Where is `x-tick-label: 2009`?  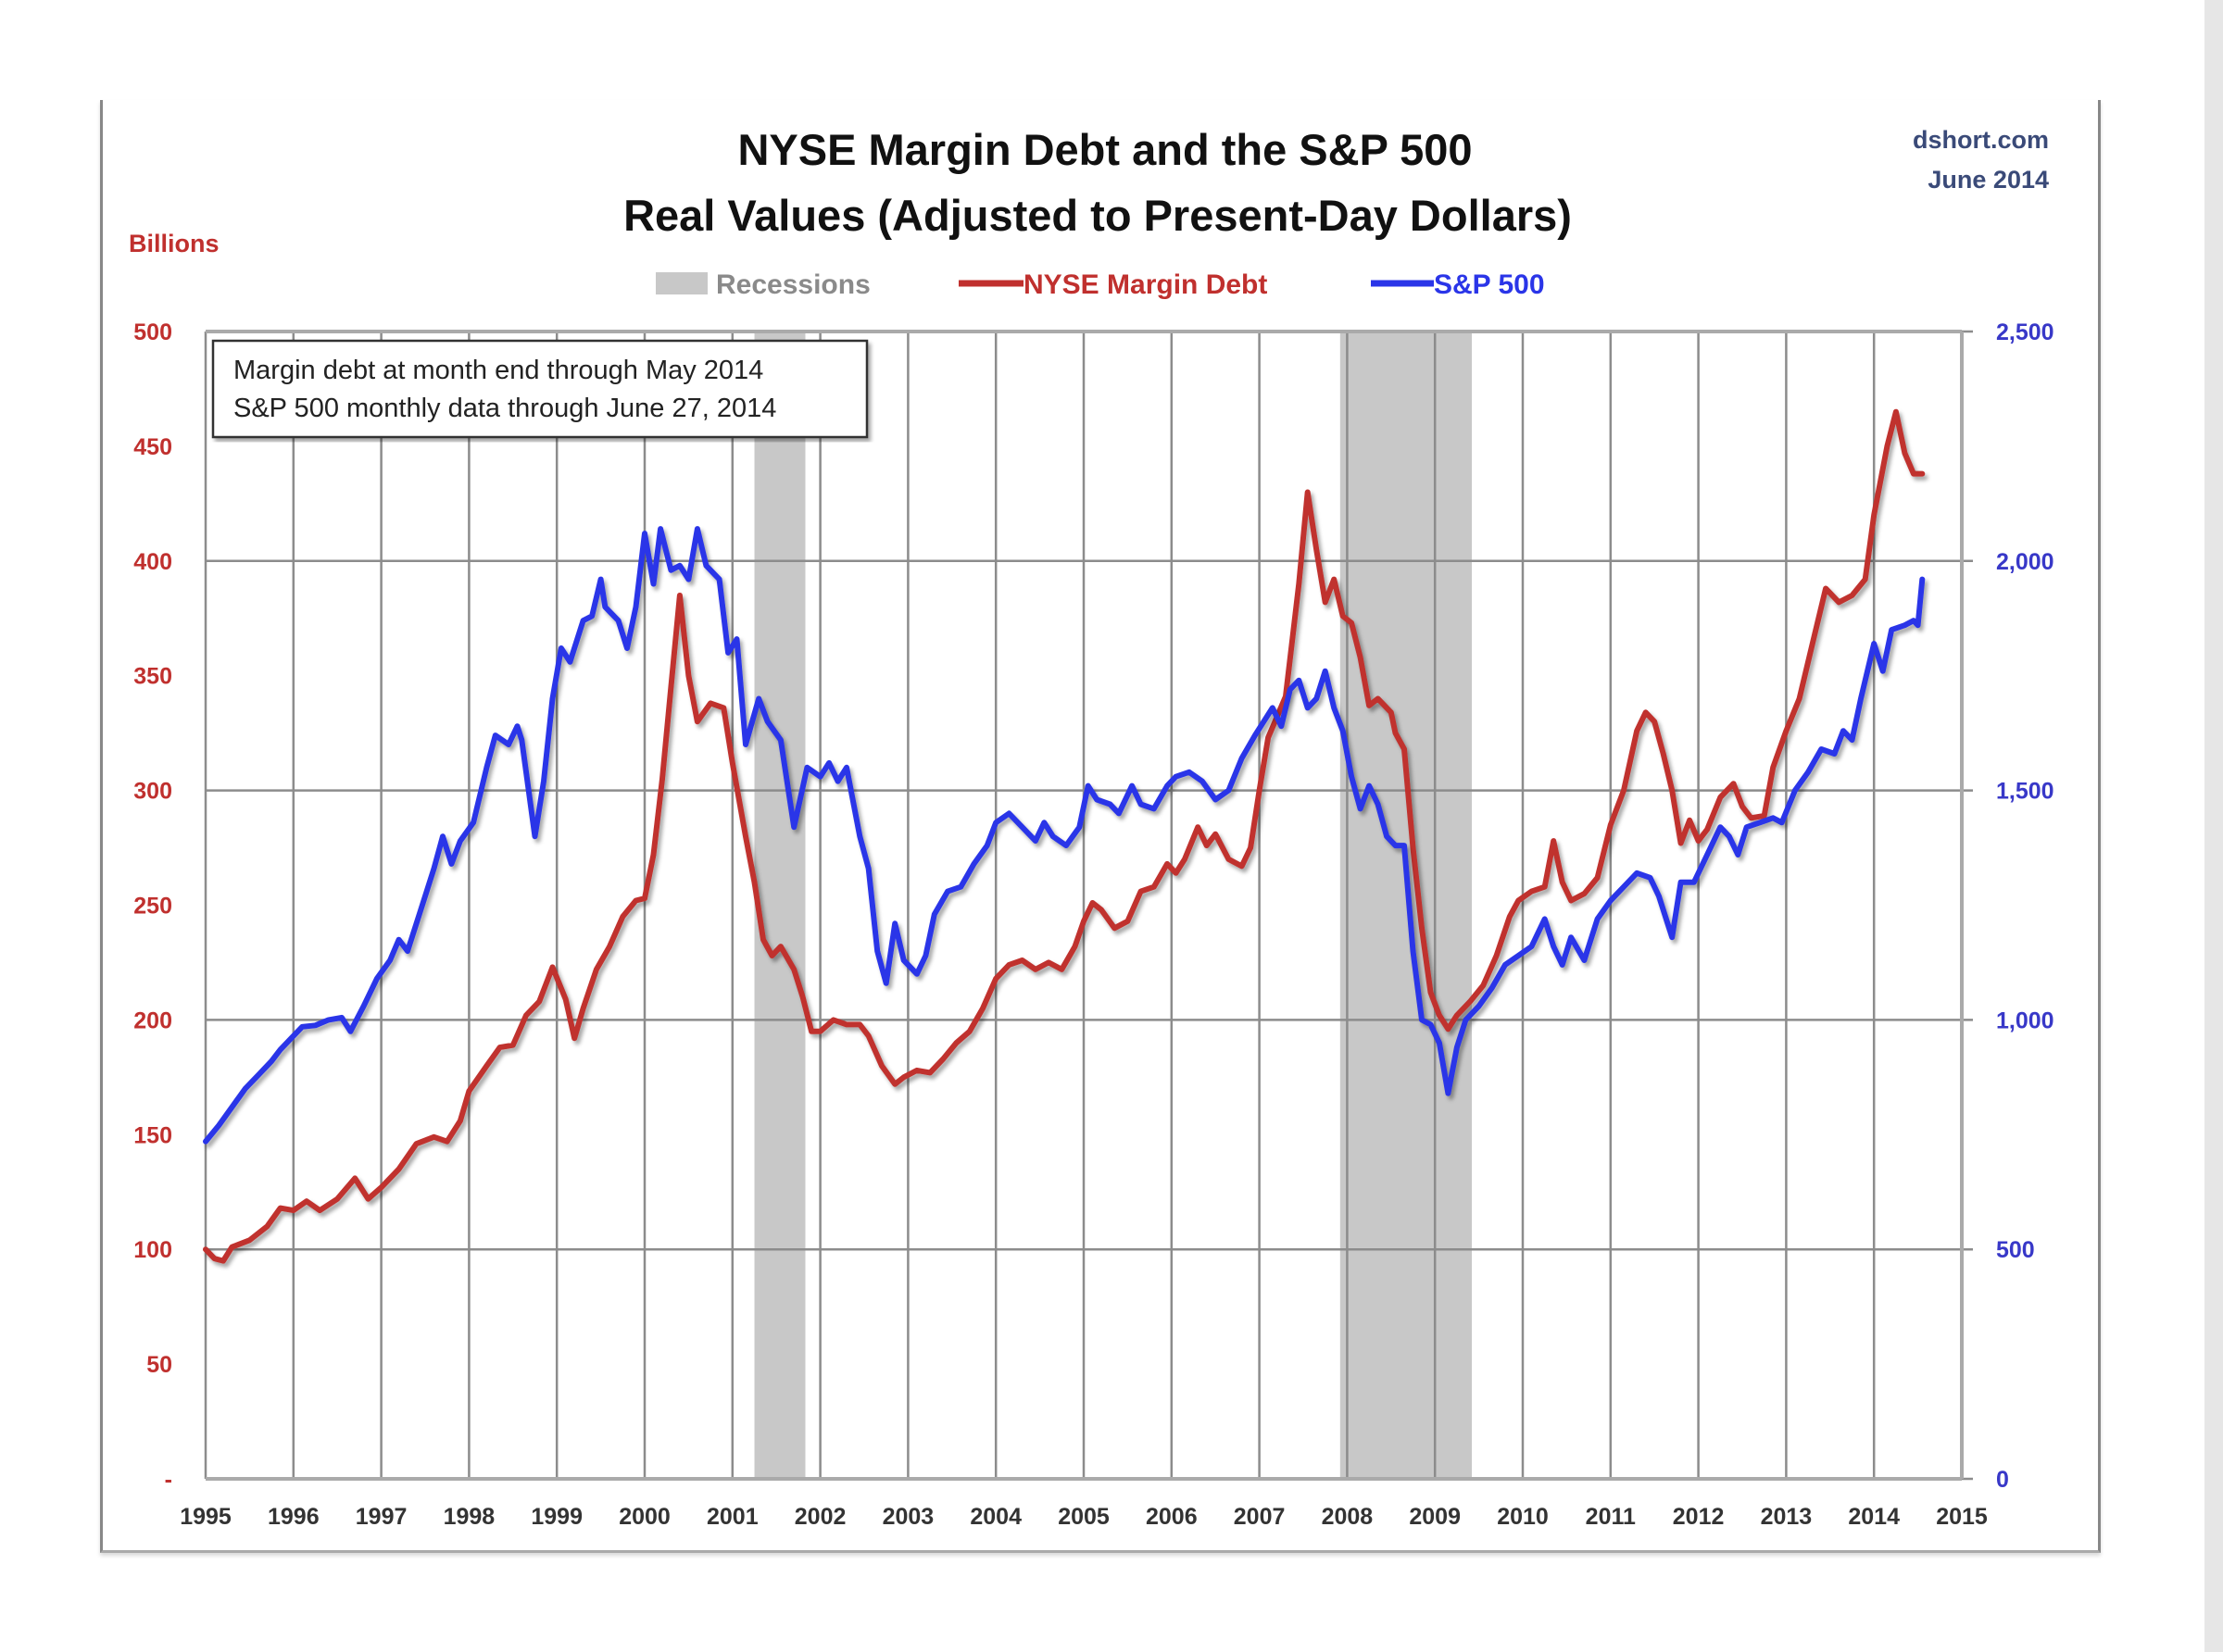
x-tick-label: 2009 is located at coordinates (1435, 1517).